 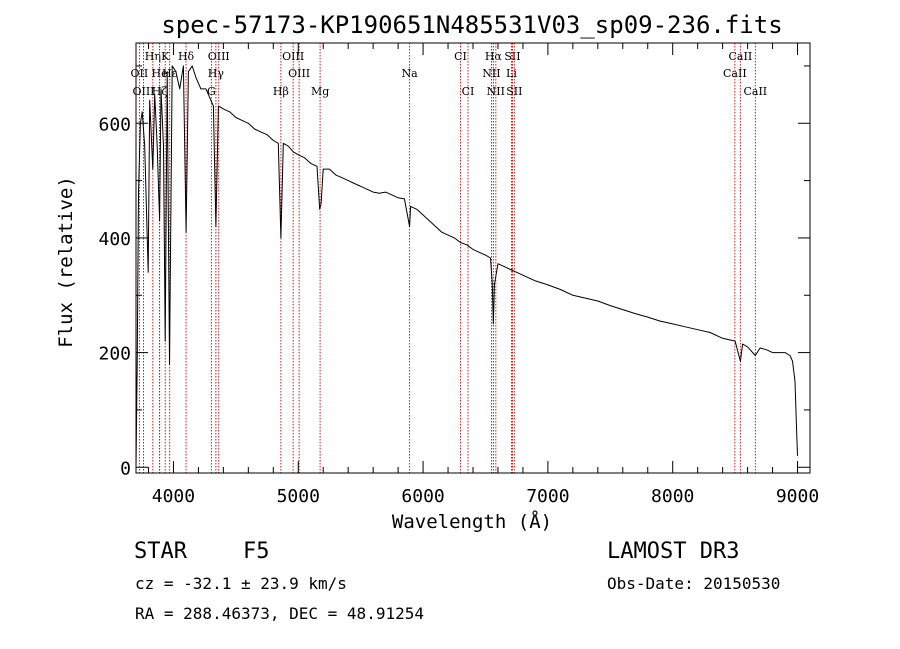 What do you see at coordinates (672, 496) in the screenshot?
I see `x-tick-label: 8000` at bounding box center [672, 496].